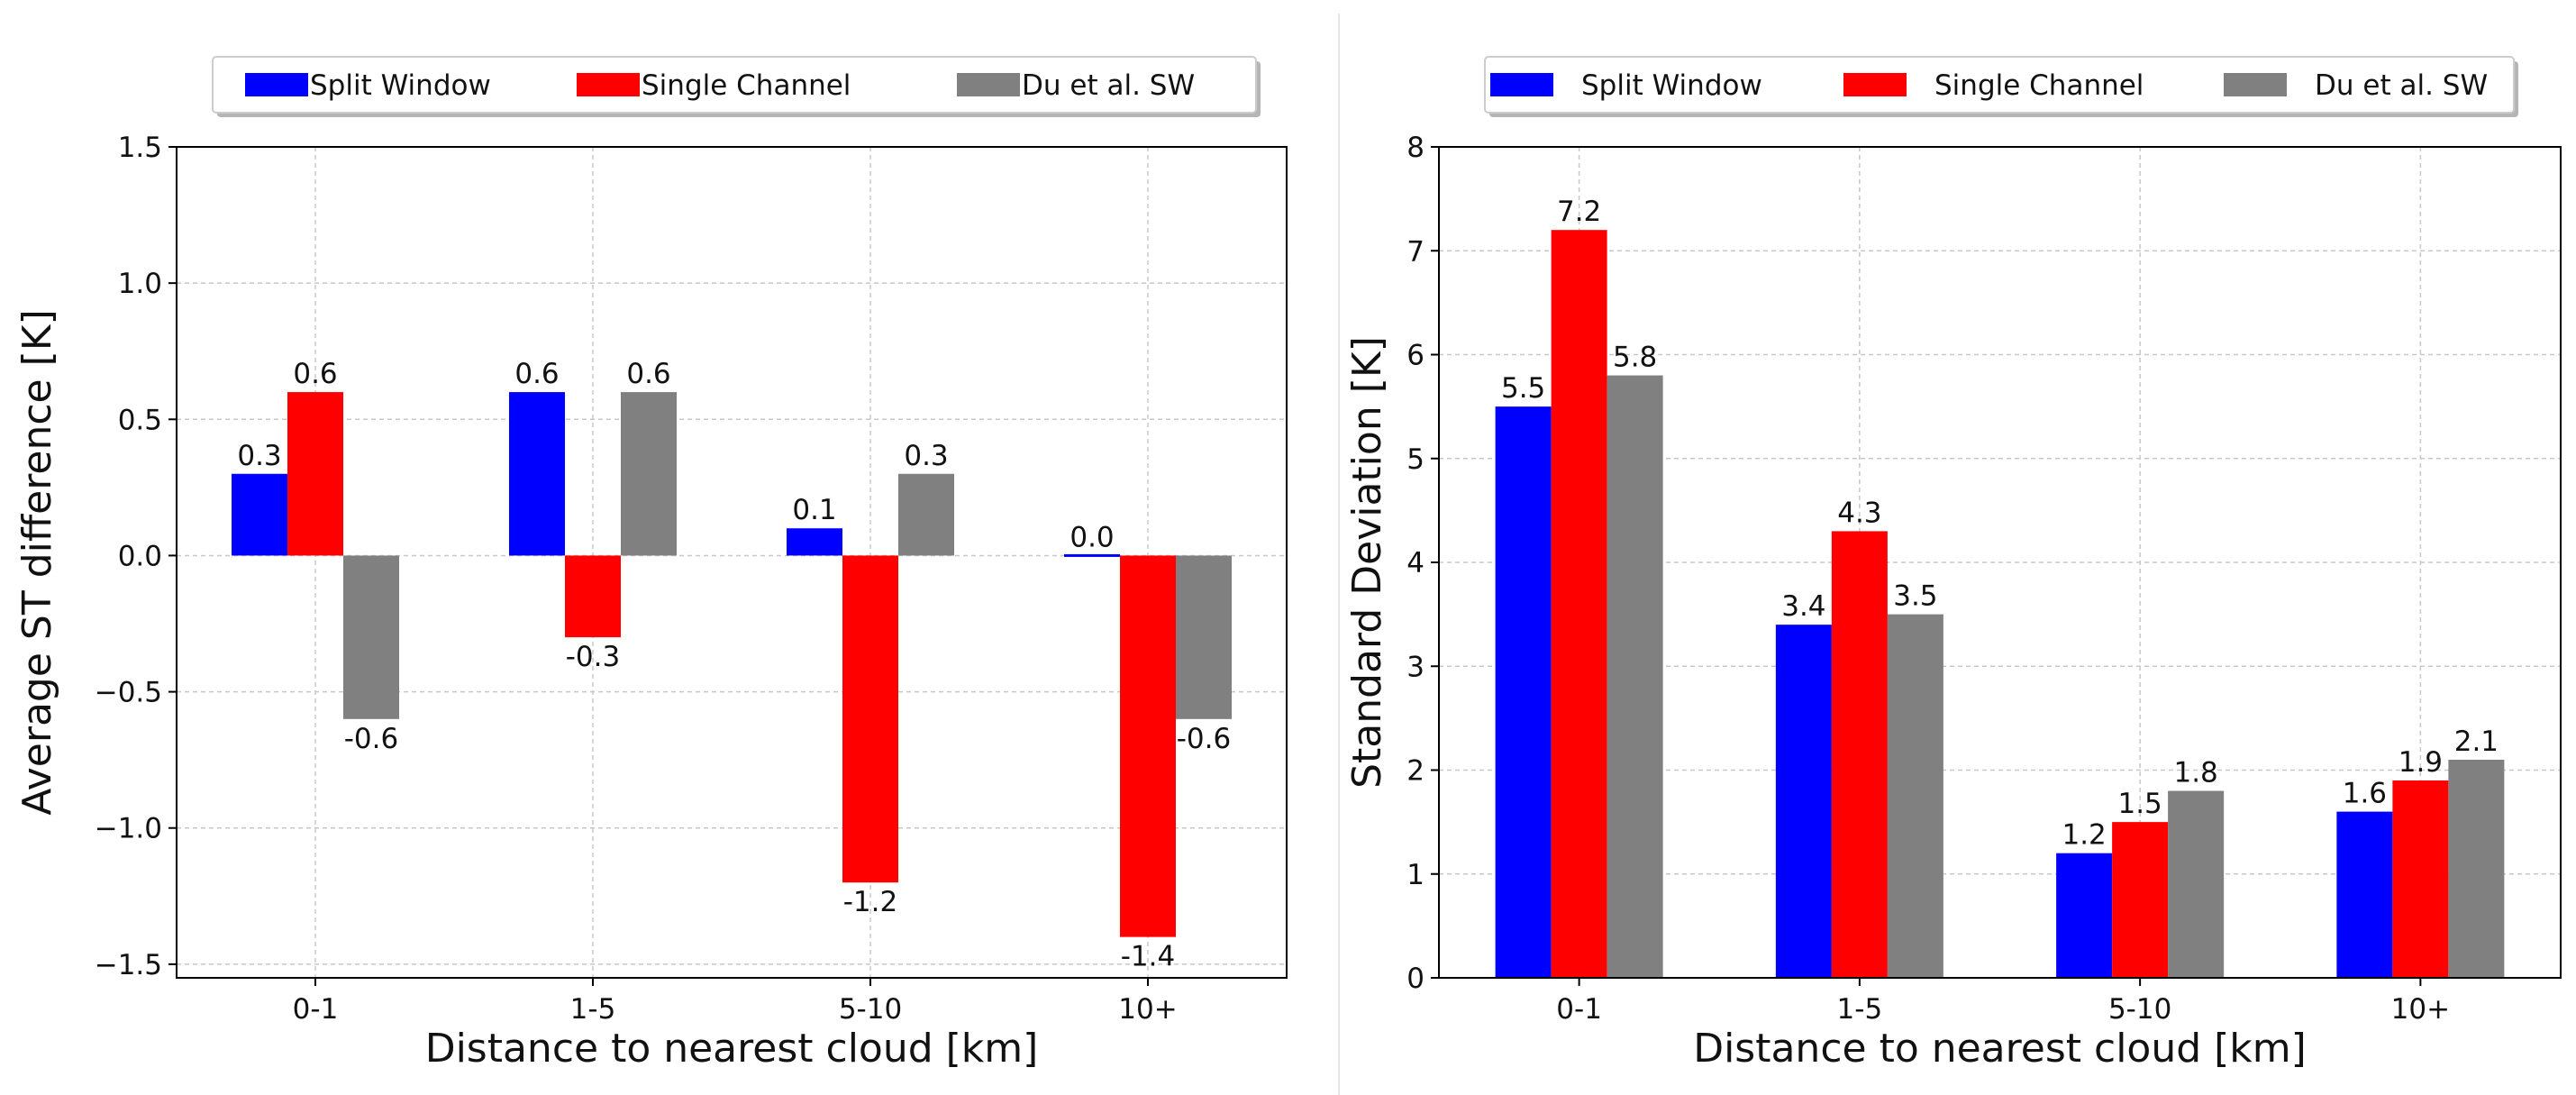  Describe the element at coordinates (1415, 251) in the screenshot. I see `y-tick-label: 7` at that location.